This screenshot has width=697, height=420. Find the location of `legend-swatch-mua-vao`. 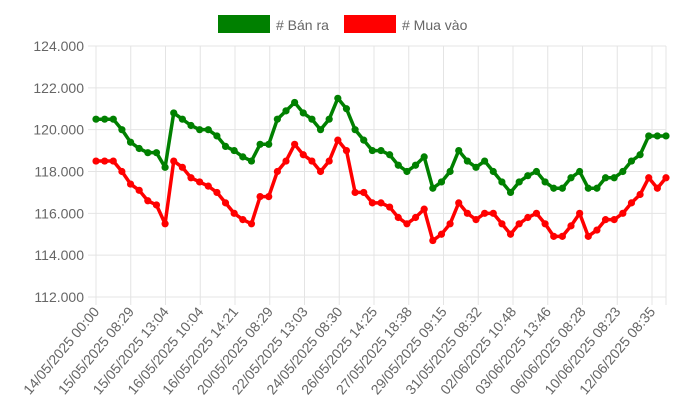

legend-swatch-mua-vao is located at coordinates (370, 24).